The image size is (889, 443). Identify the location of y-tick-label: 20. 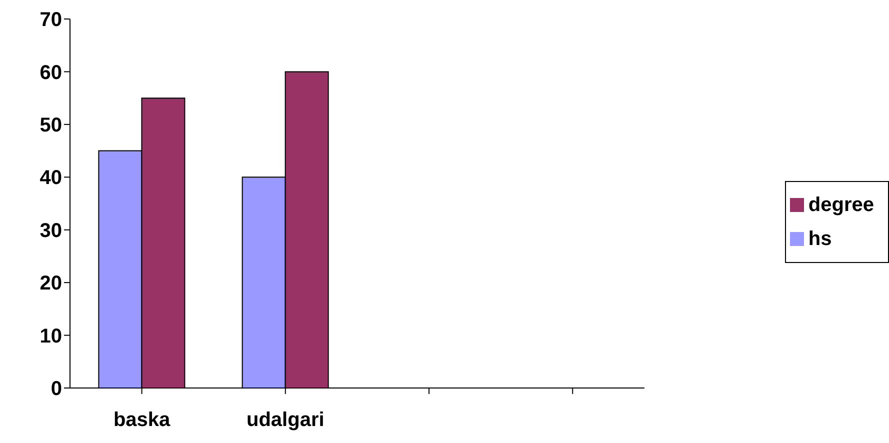
(51, 283).